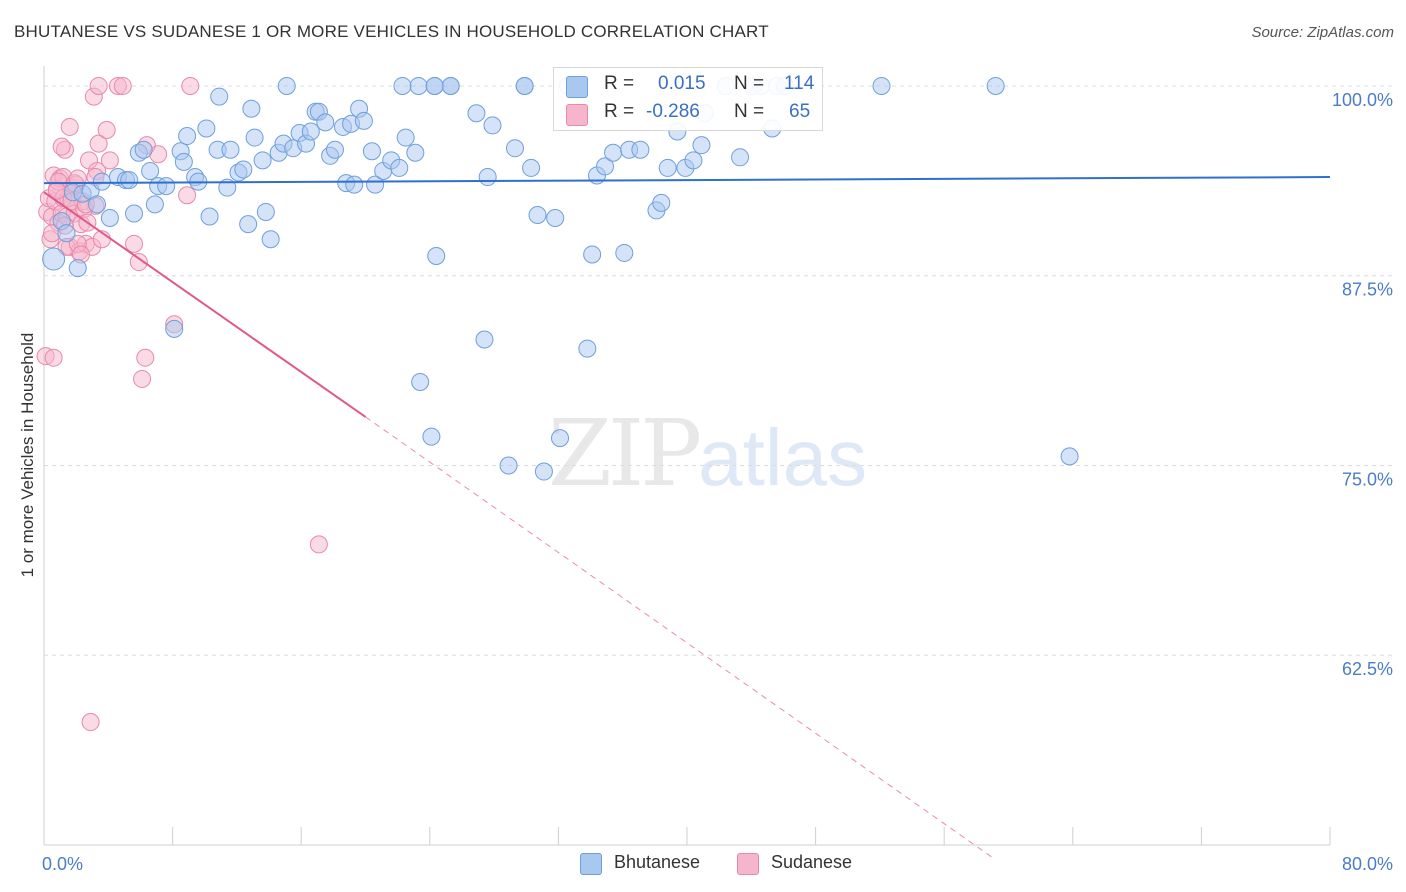 The height and width of the screenshot is (892, 1406). Describe the element at coordinates (625, 453) in the screenshot. I see `watermark-zip: ZIP` at that location.